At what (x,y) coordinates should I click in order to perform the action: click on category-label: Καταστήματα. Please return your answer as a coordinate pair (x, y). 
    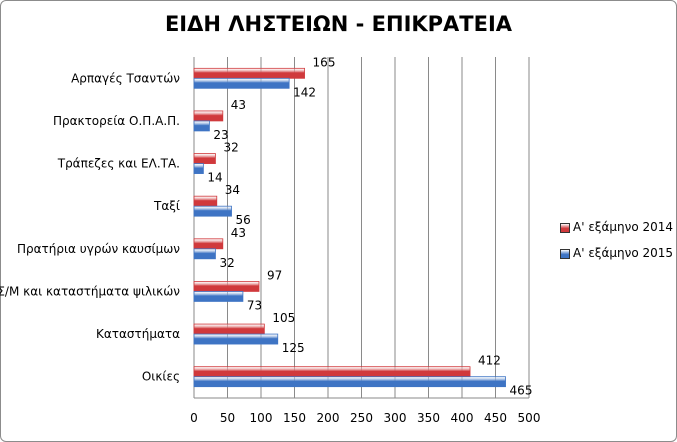
    Looking at the image, I should click on (138, 334).